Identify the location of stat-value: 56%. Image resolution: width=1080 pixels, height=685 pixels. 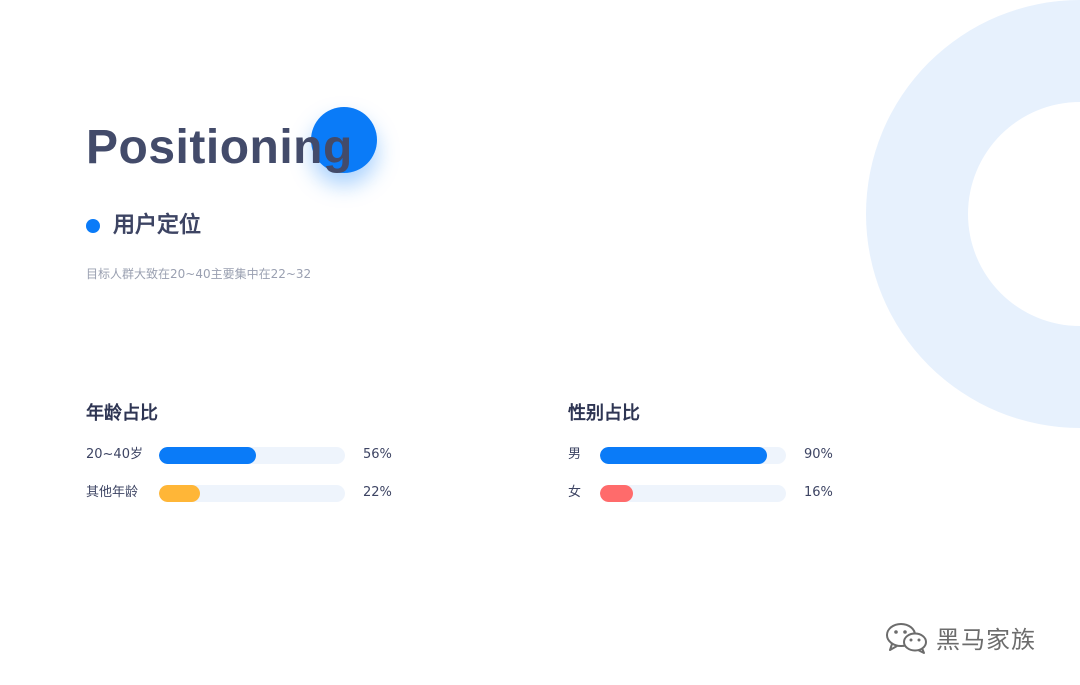
(377, 454).